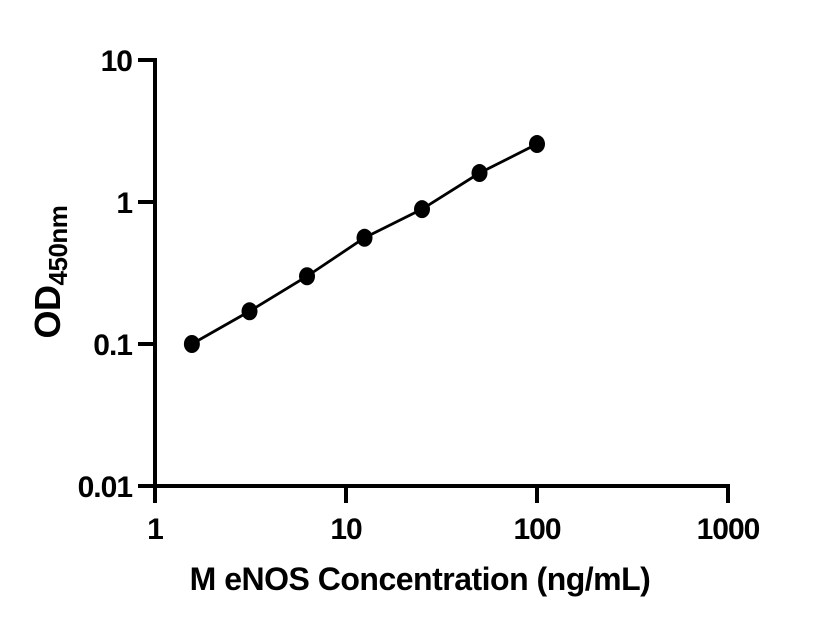  I want to click on y-tick-label: 1, so click(124, 203).